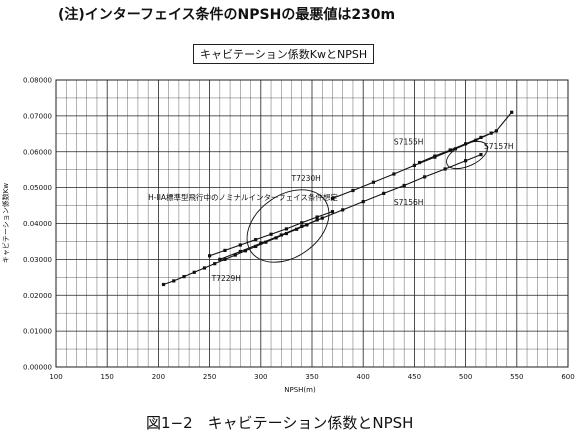 Image resolution: width=578 pixels, height=438 pixels. Describe the element at coordinates (37, 116) in the screenshot. I see `y-tick-label: 0.07000` at that location.